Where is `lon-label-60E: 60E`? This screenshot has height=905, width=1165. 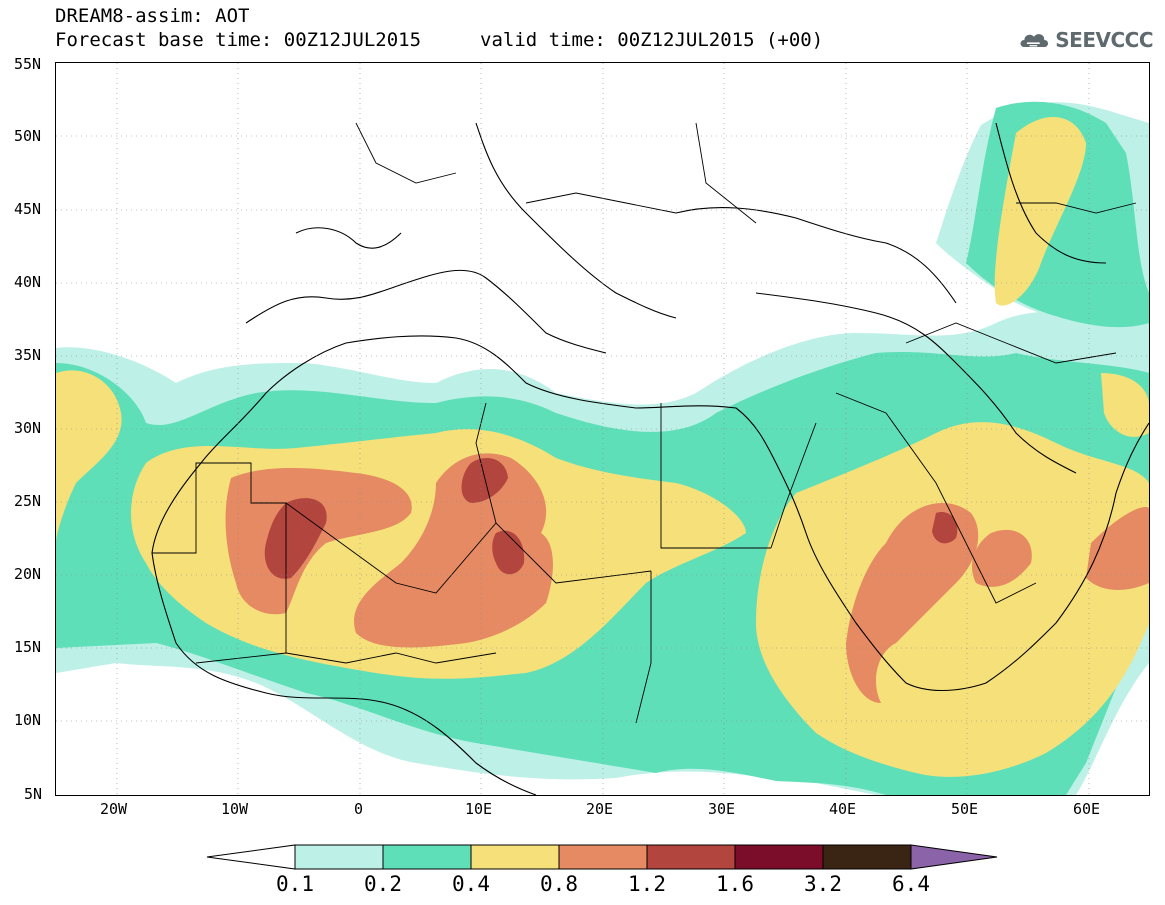 lon-label-60E: 60E is located at coordinates (1087, 809).